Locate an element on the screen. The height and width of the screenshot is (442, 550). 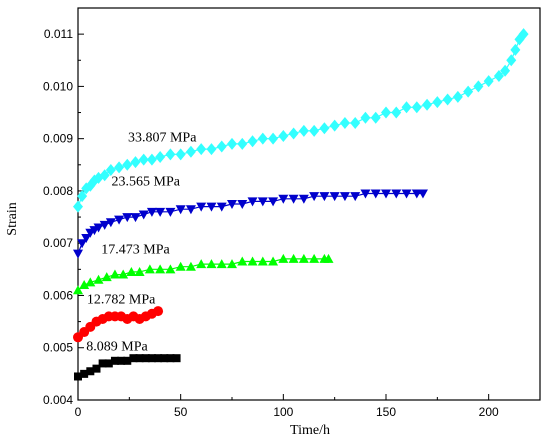
x-axis-label: Time/h is located at coordinates (310, 430).